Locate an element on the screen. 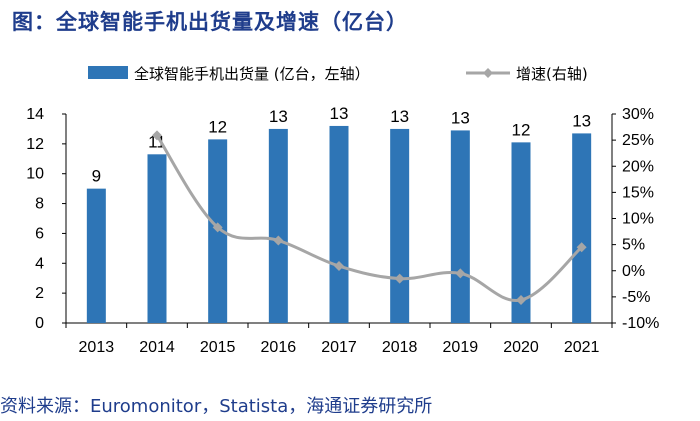 The image size is (700, 421). left-axis-tick-label: 2 is located at coordinates (39, 293).